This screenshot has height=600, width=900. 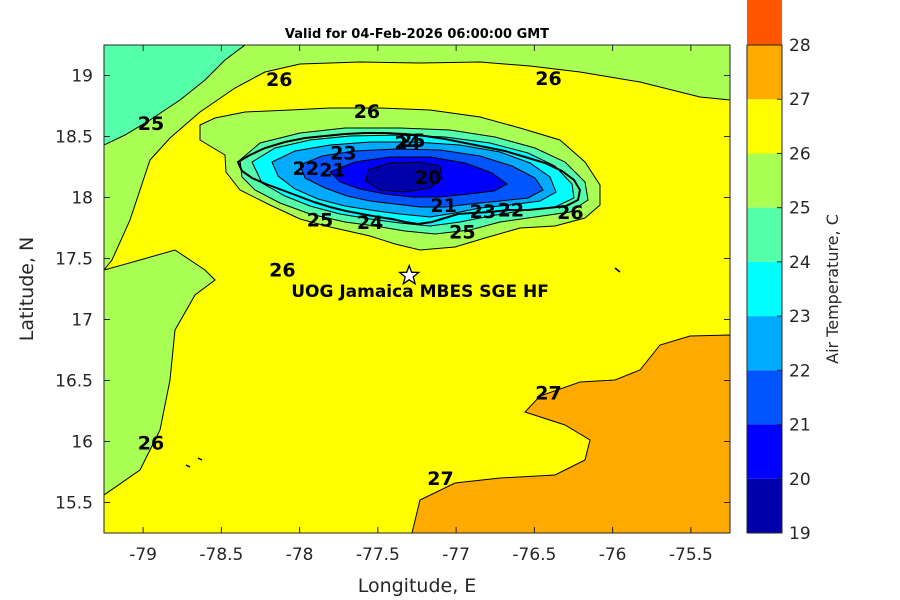 What do you see at coordinates (221, 555) in the screenshot?
I see `x-tick-label: -78.5` at bounding box center [221, 555].